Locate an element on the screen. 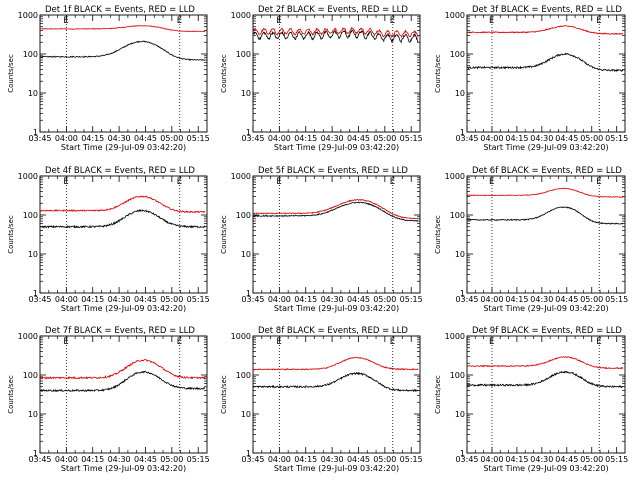  panel-title: Det 6f BLACK = Events, RED = LLD is located at coordinates (547, 171).